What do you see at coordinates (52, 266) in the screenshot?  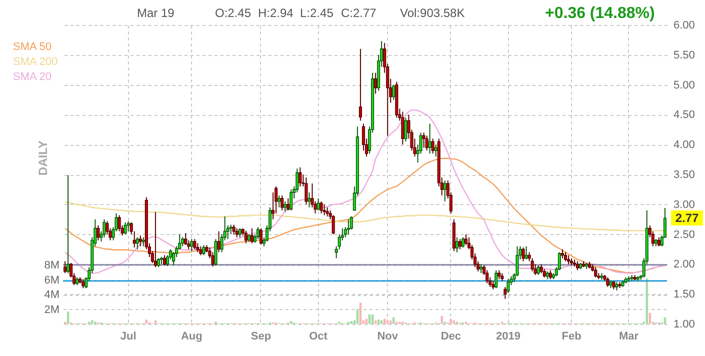 I see `y2-tick-label: 8M` at bounding box center [52, 266].